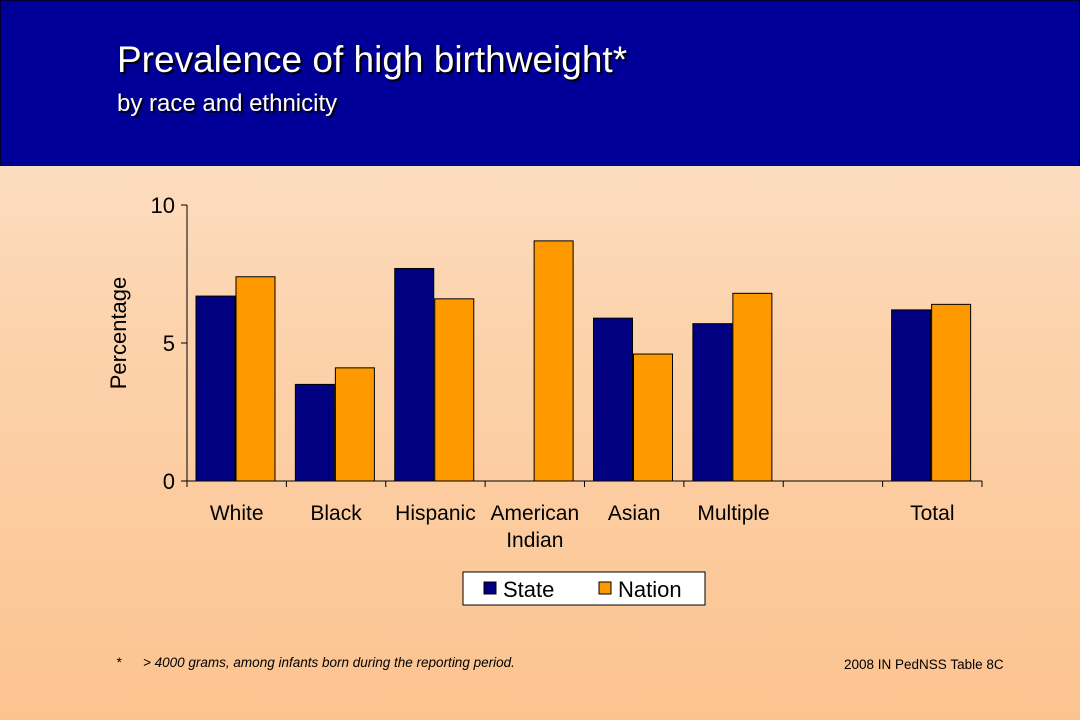  I want to click on x-tick-label: Multiple, so click(733, 513).